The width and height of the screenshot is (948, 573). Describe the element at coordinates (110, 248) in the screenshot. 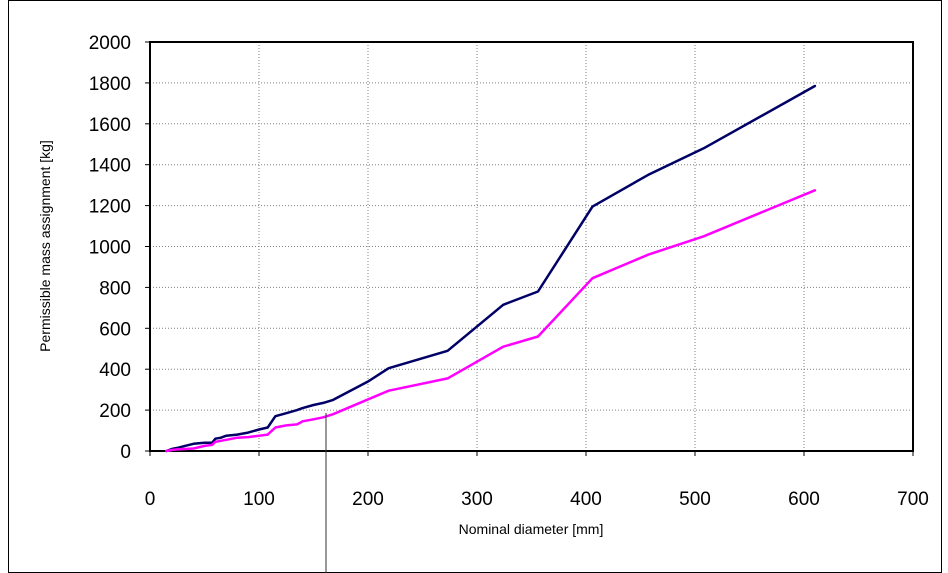

I see `y-tick-label: 1000` at that location.